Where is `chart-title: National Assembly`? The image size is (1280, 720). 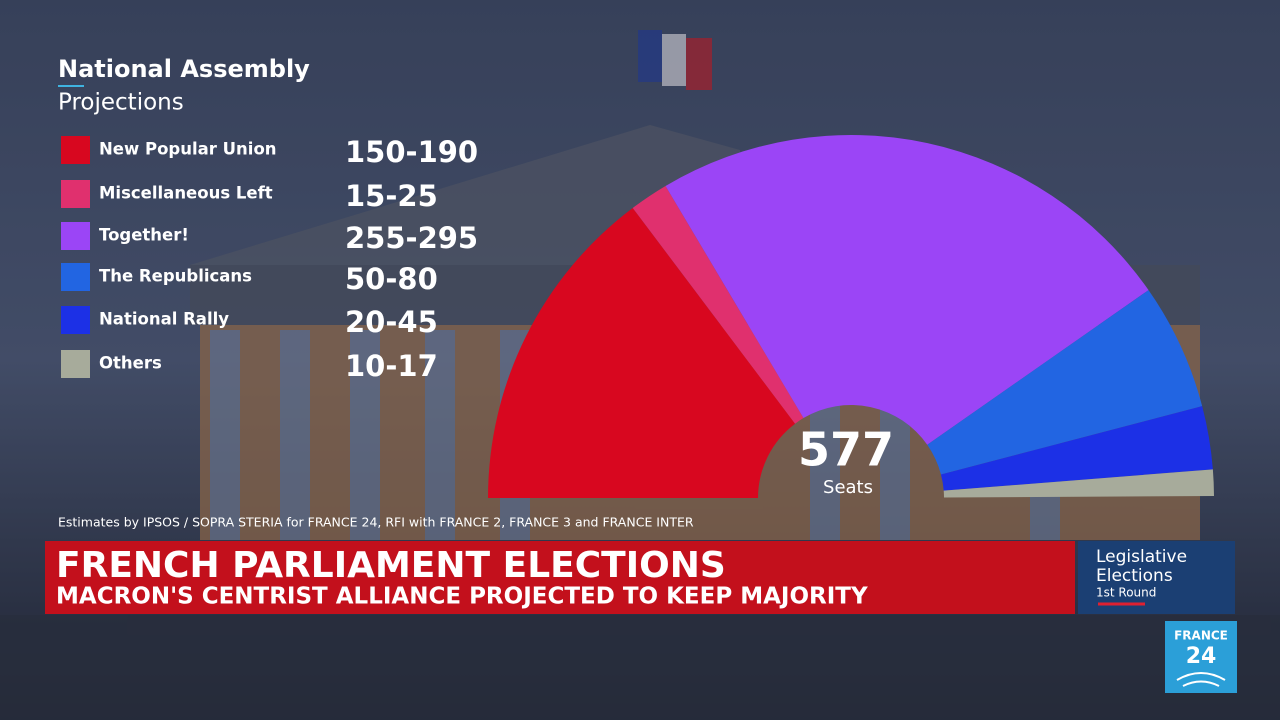
chart-title: National Assembly is located at coordinates (184, 69).